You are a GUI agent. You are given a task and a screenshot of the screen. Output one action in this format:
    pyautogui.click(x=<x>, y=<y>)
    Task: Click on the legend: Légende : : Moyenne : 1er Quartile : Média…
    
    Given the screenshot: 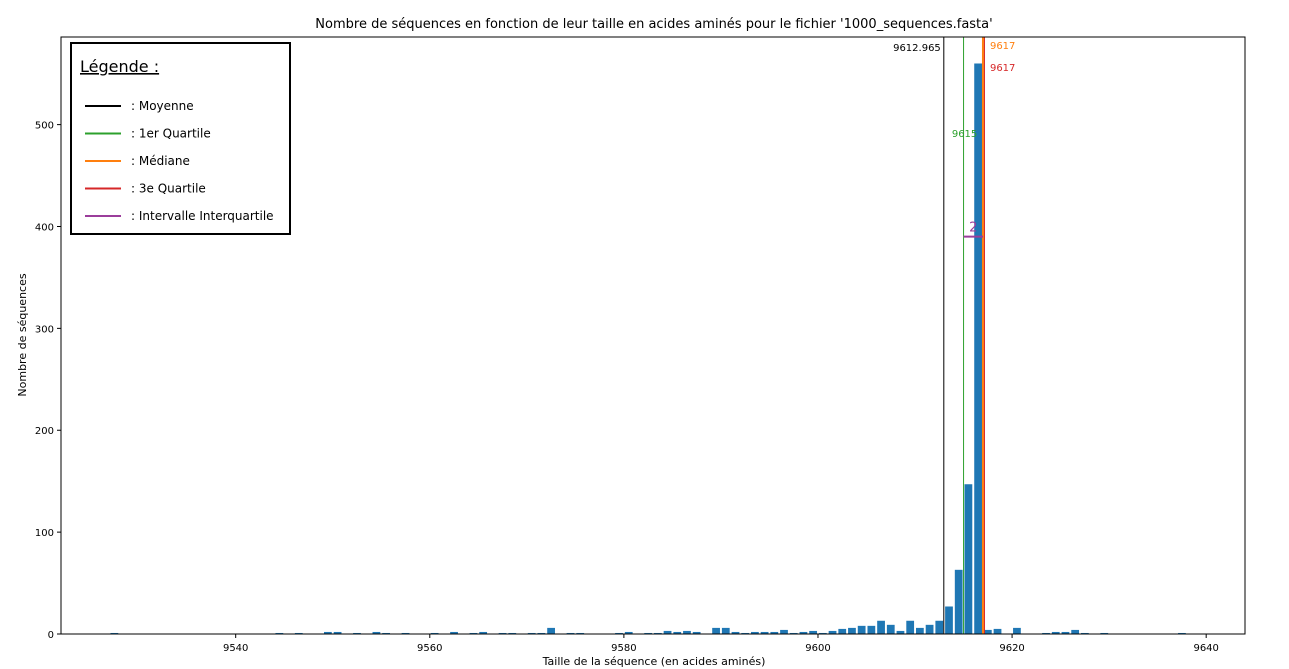 What is the action you would take?
    pyautogui.click(x=180, y=138)
    